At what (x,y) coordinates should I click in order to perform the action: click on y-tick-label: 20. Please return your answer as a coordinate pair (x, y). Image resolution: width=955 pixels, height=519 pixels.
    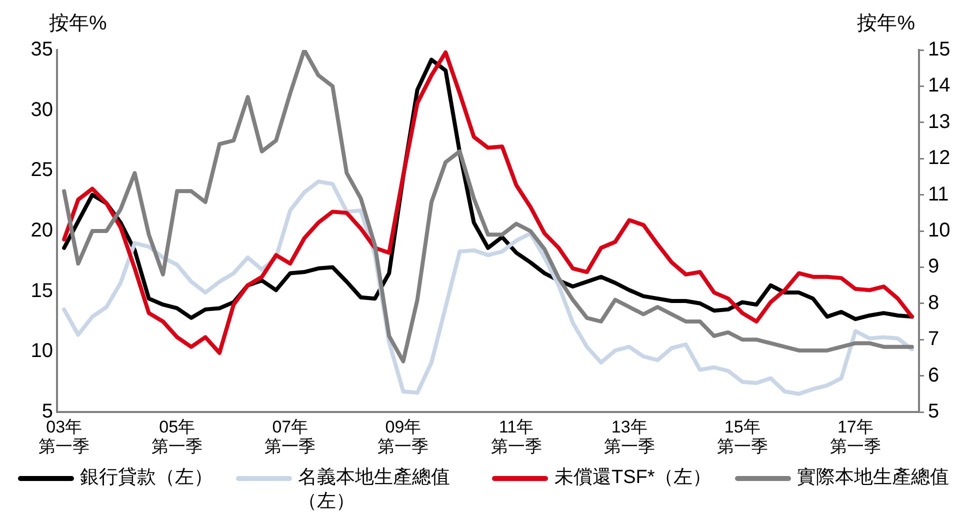
    Looking at the image, I should click on (41, 231).